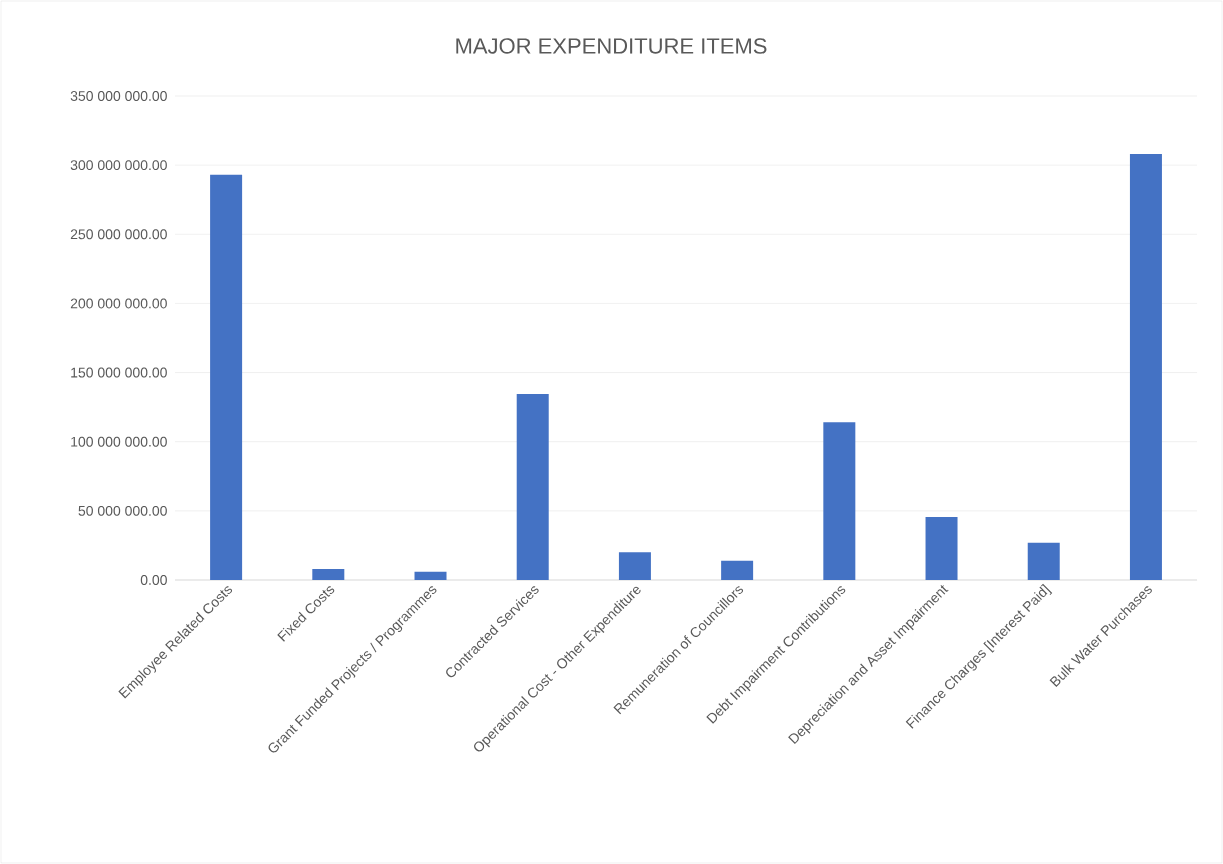 The height and width of the screenshot is (864, 1223). Describe the element at coordinates (119, 372) in the screenshot. I see `y-tick-label: 150 000 000.00` at that location.